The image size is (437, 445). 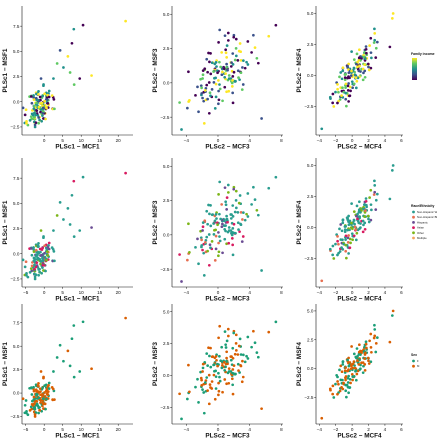 I want to click on x-tick-label: 15, so click(x=100, y=429).